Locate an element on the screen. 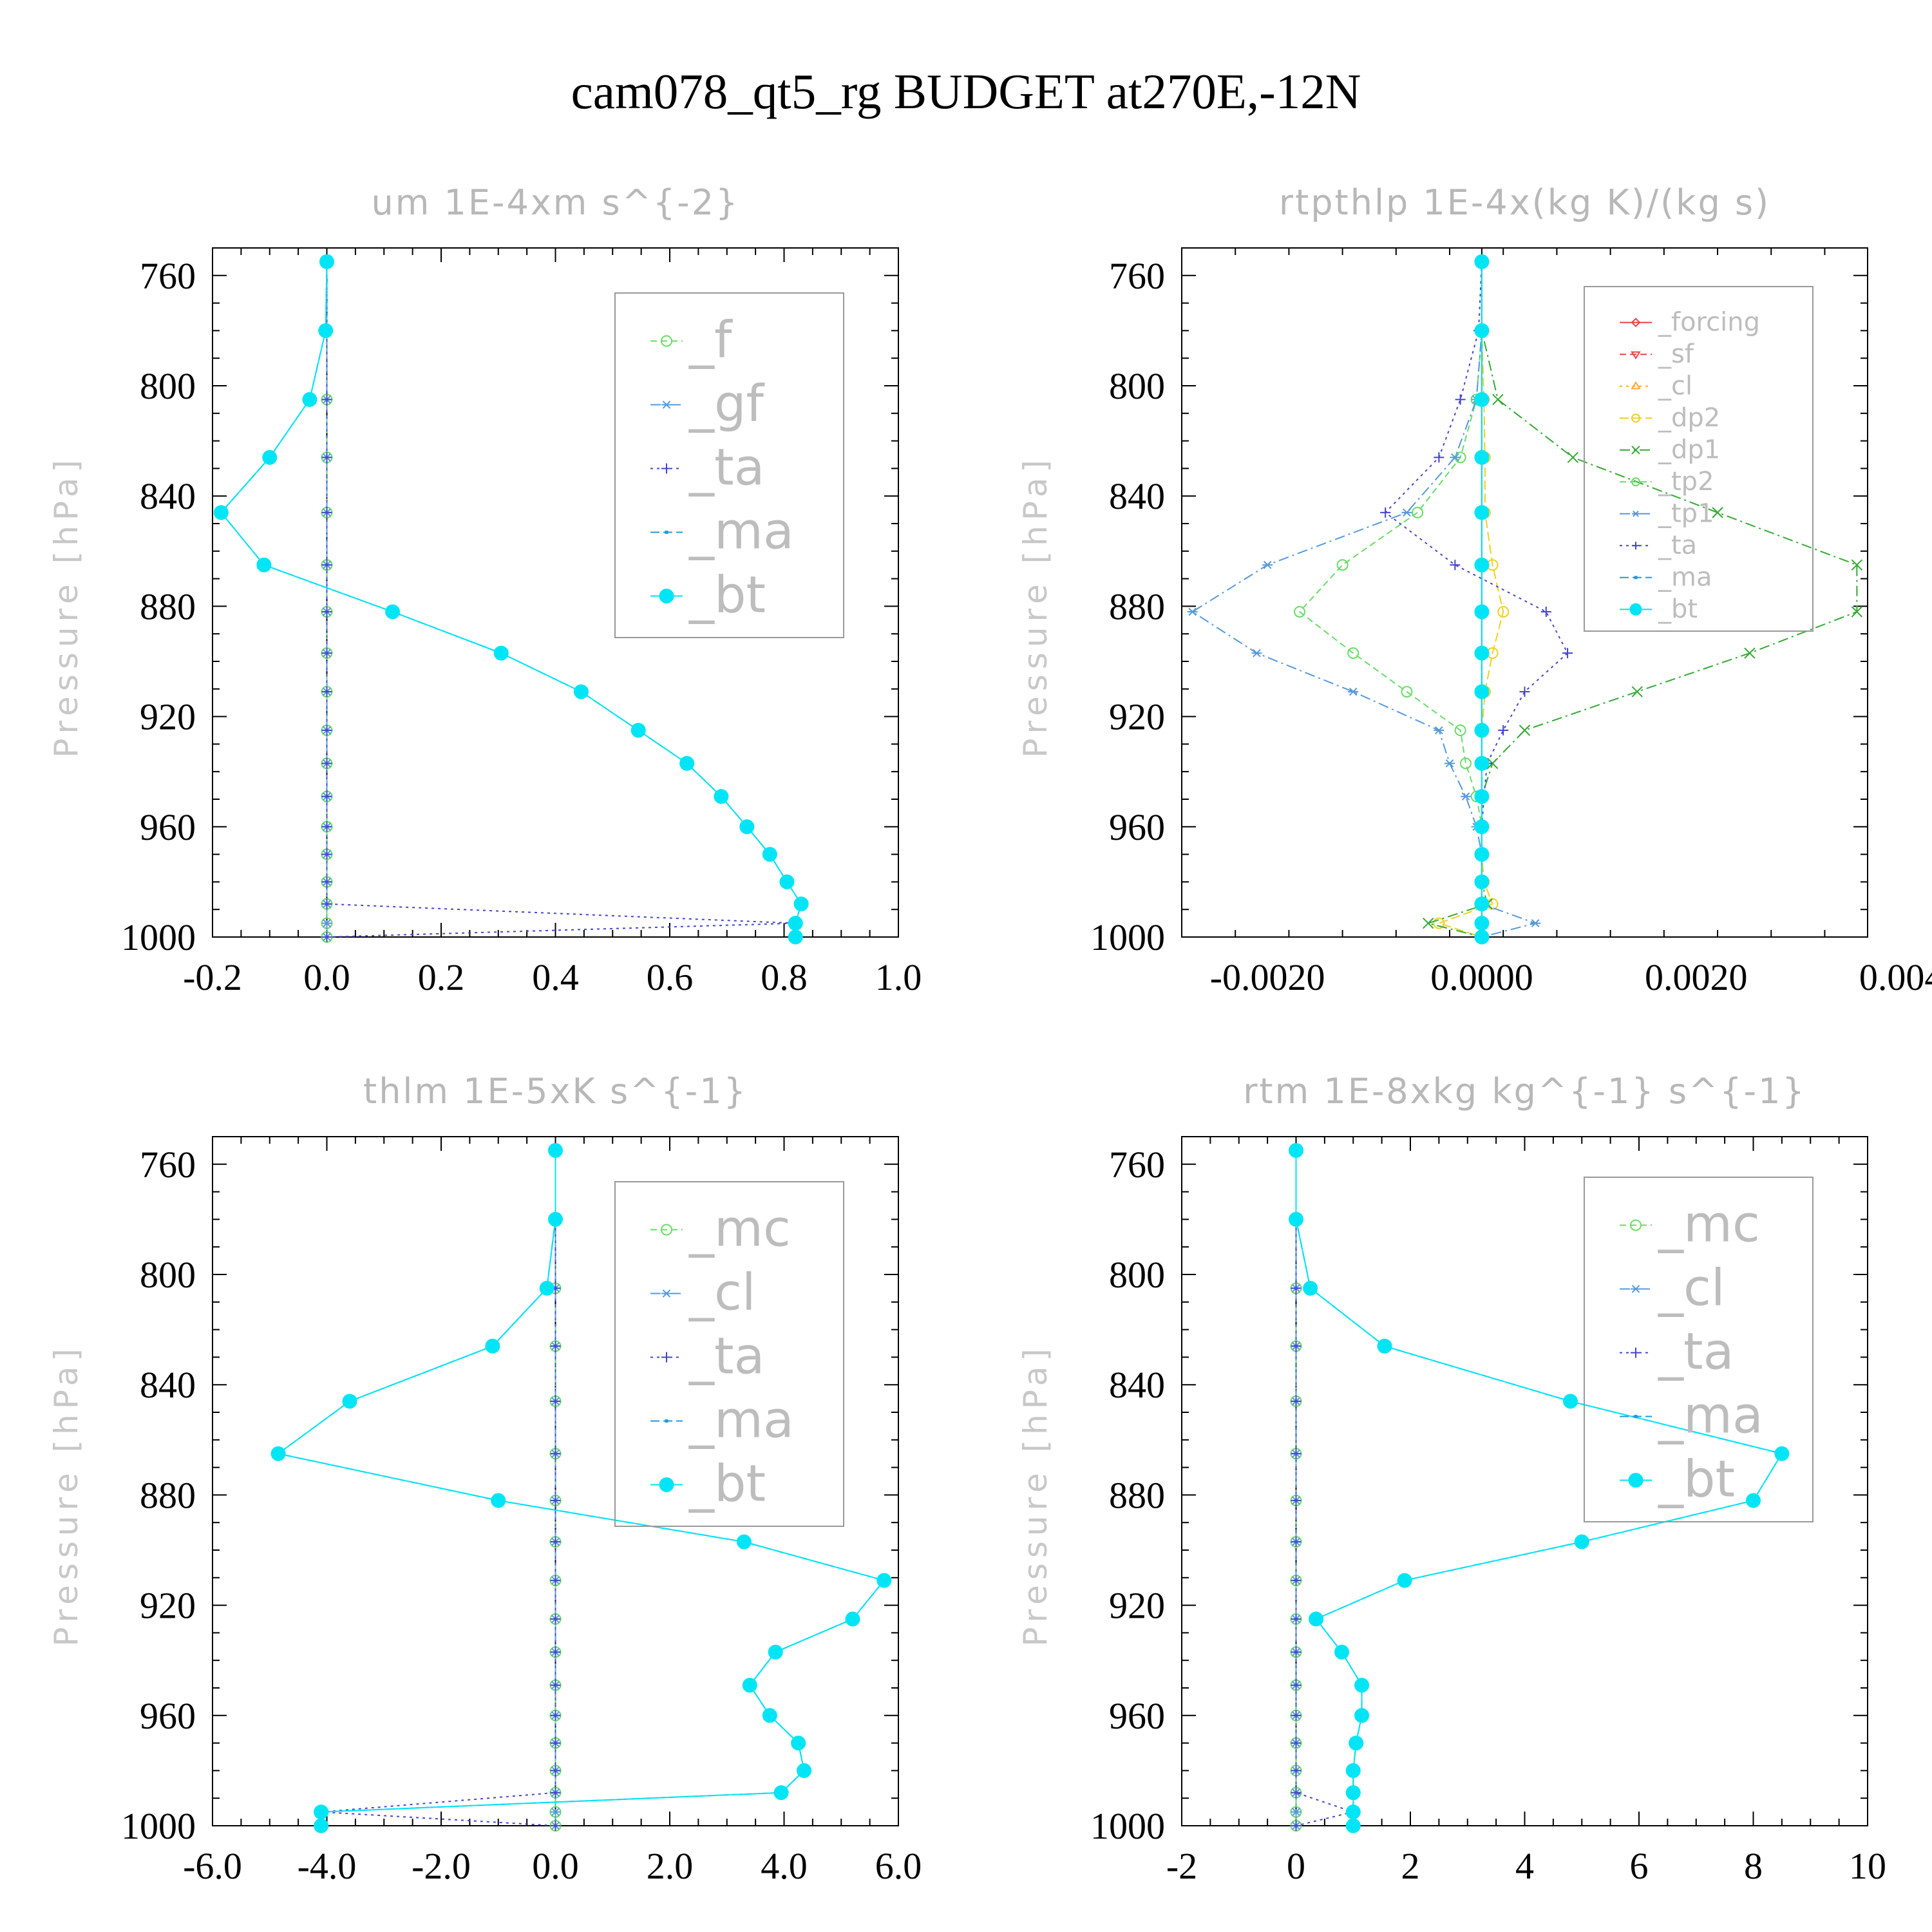  legend-item: _ma is located at coordinates (1666, 577).